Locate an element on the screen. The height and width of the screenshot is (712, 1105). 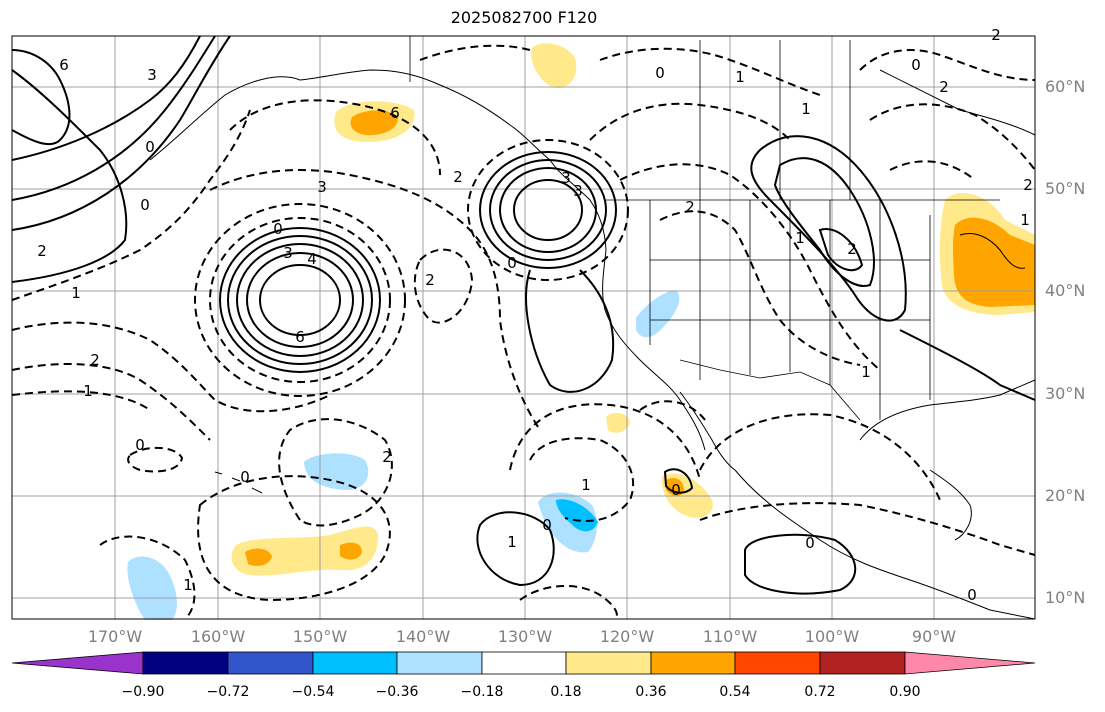
lon-label-150w: 150°W is located at coordinates (320, 636).